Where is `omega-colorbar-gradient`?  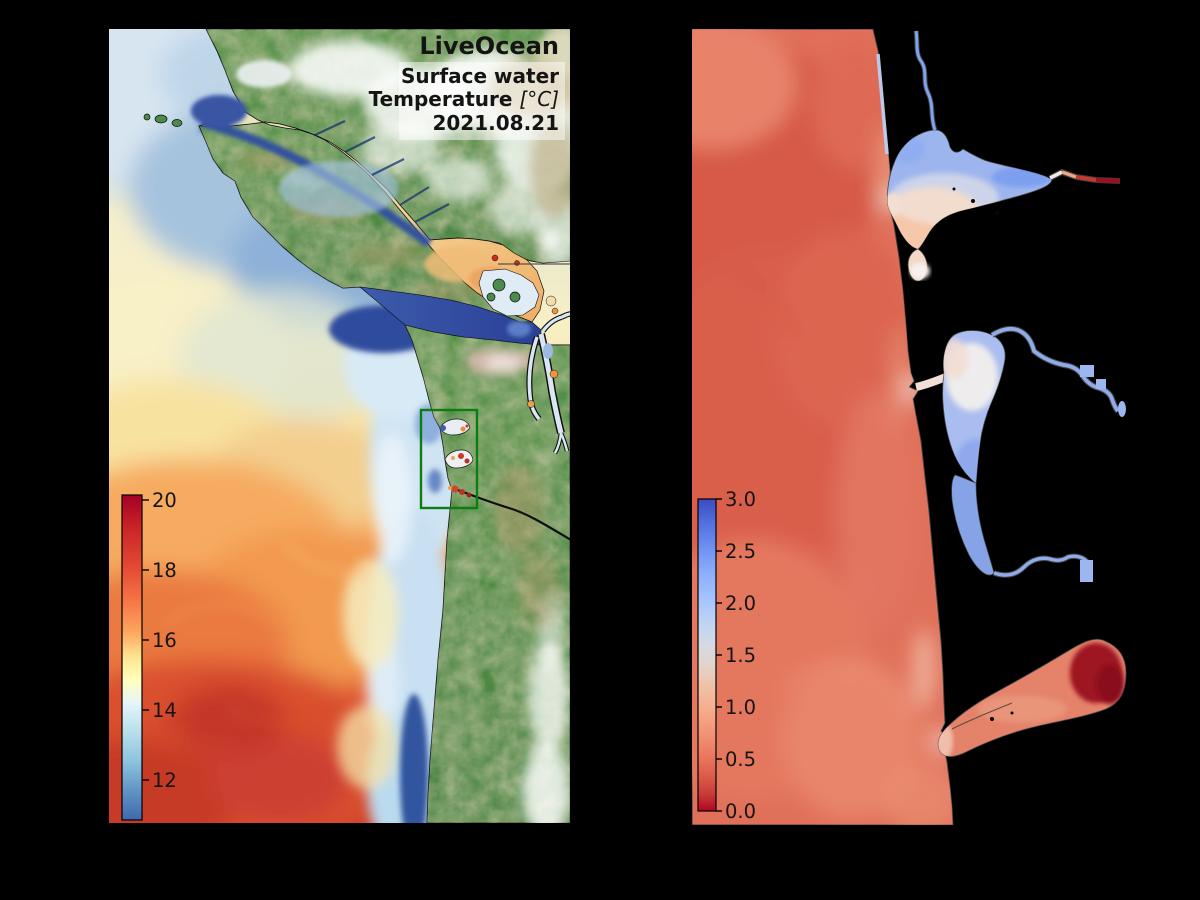
omega-colorbar-gradient is located at coordinates (707, 655).